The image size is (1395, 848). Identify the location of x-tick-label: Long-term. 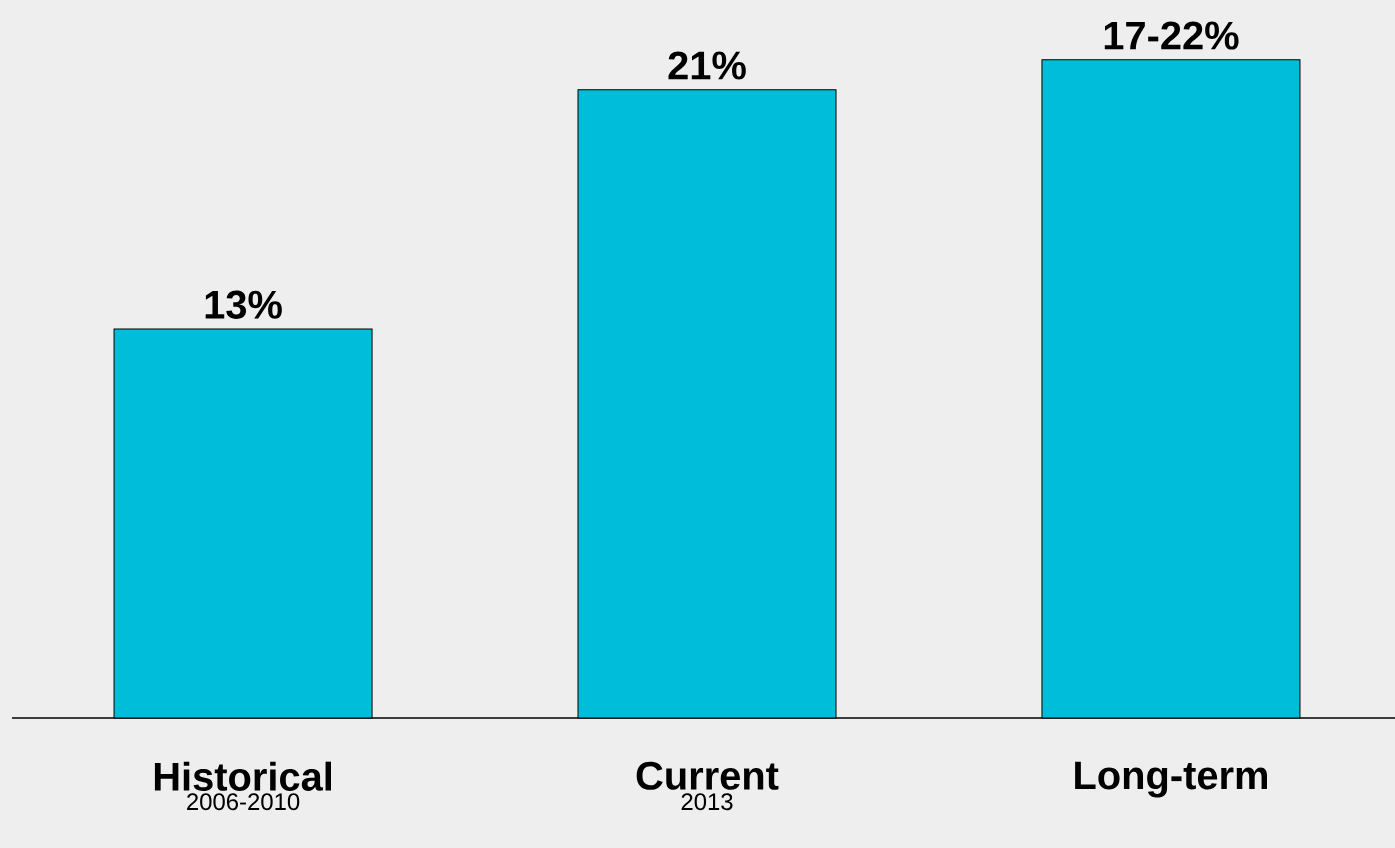
(1171, 779).